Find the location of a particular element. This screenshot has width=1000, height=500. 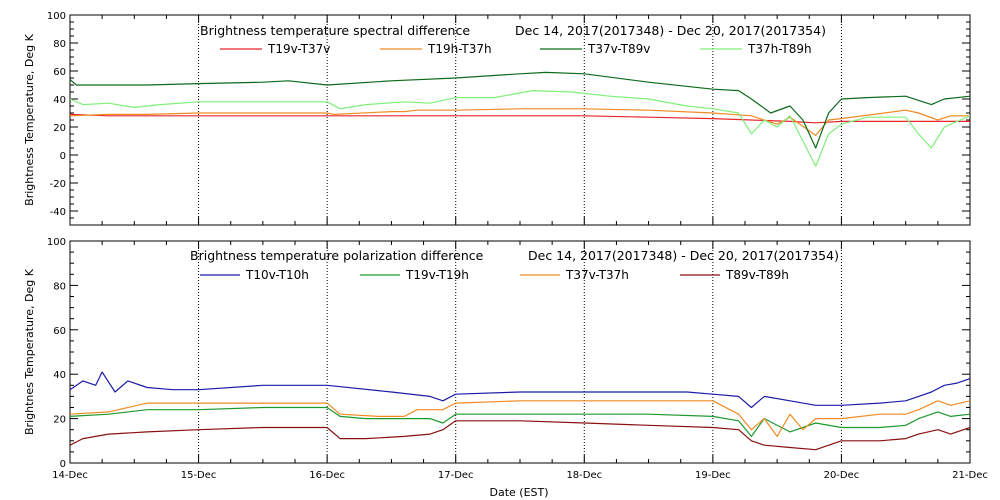

x-tick-label: 20-Dec is located at coordinates (842, 475).